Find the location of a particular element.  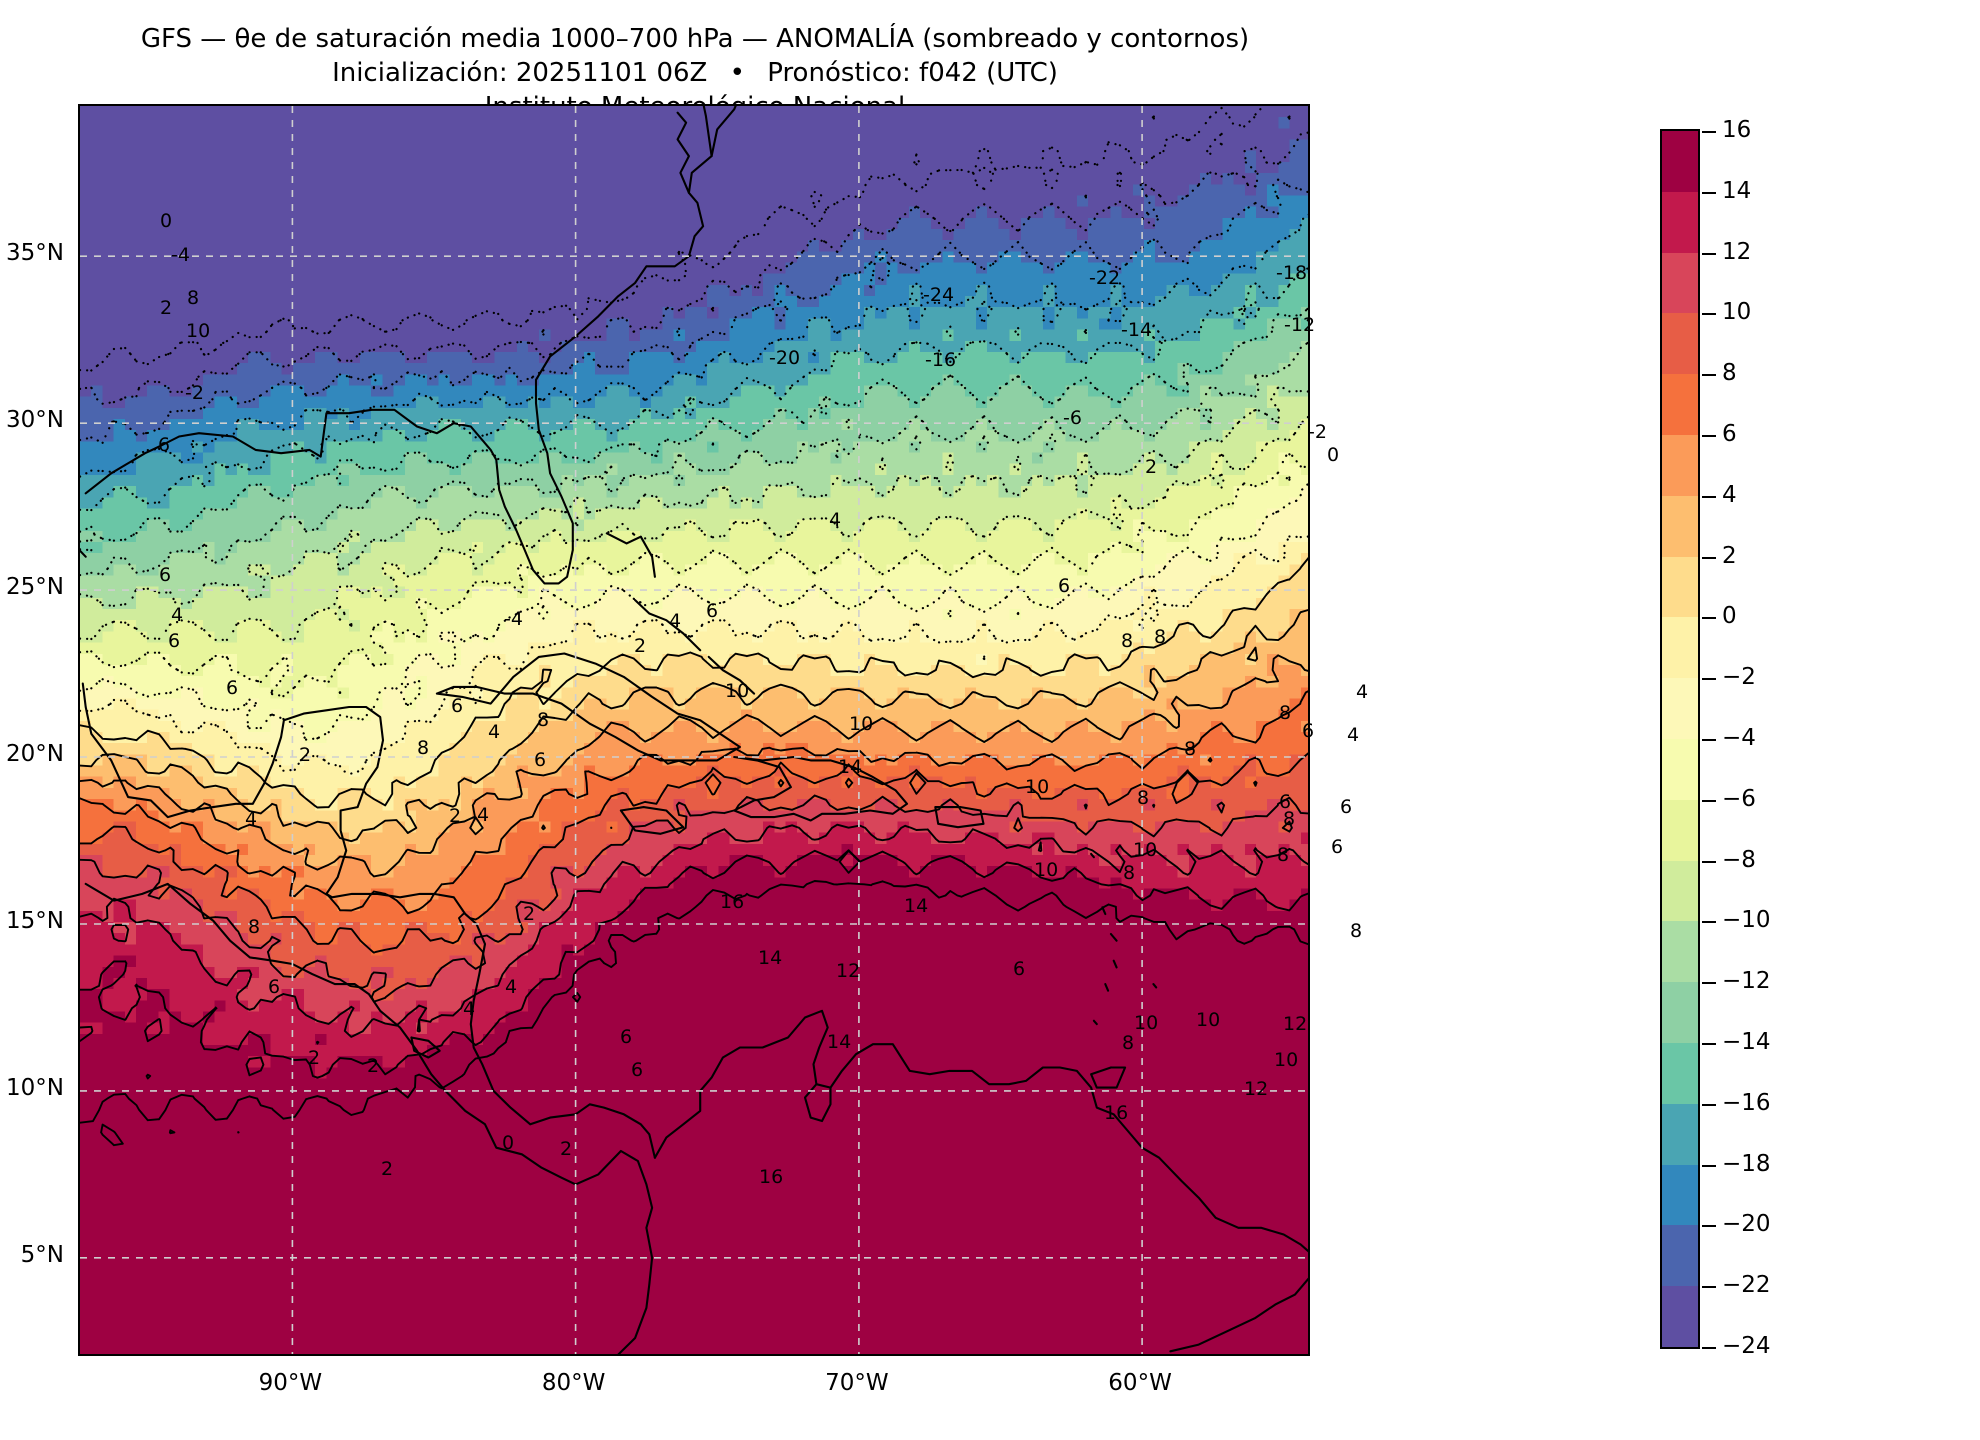

colorbar-tick-label: −4 is located at coordinates (1739, 738).